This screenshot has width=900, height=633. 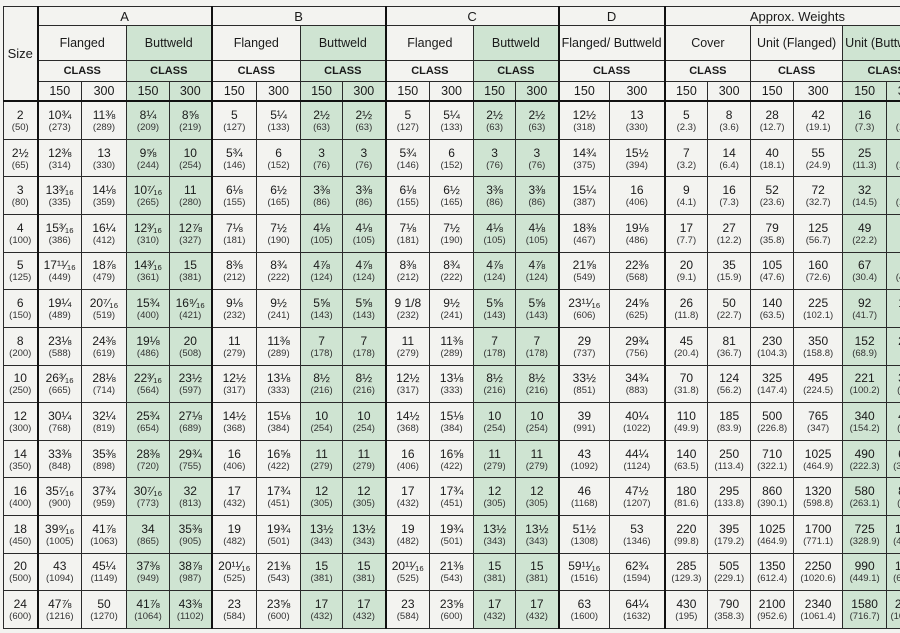 I want to click on table-cell: 14⅛ (359), so click(x=104, y=196).